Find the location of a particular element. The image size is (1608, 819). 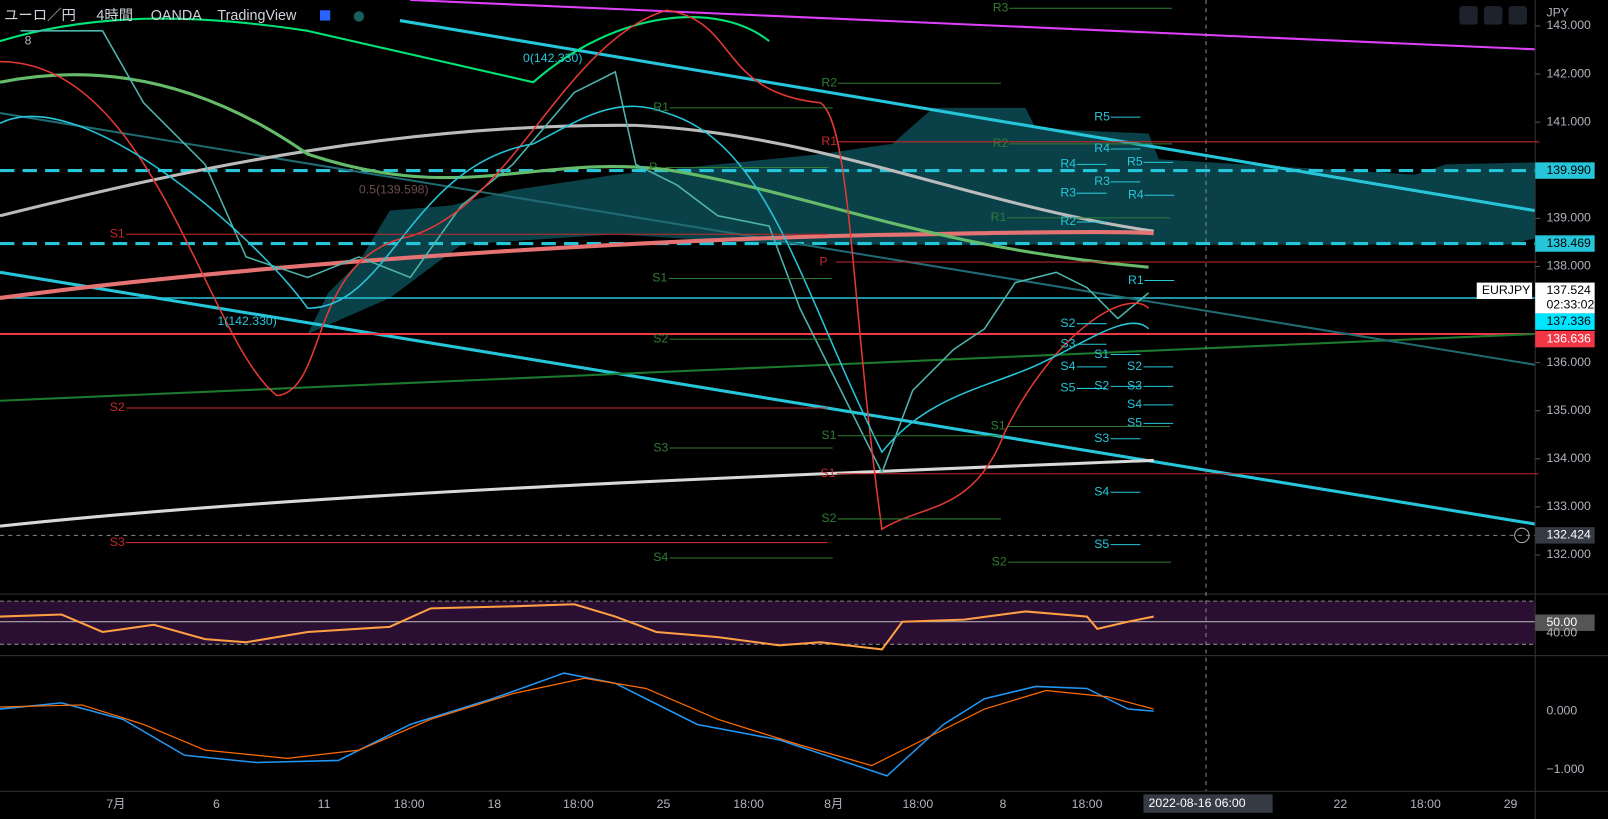

time-tick-label: 25 is located at coordinates (664, 804).